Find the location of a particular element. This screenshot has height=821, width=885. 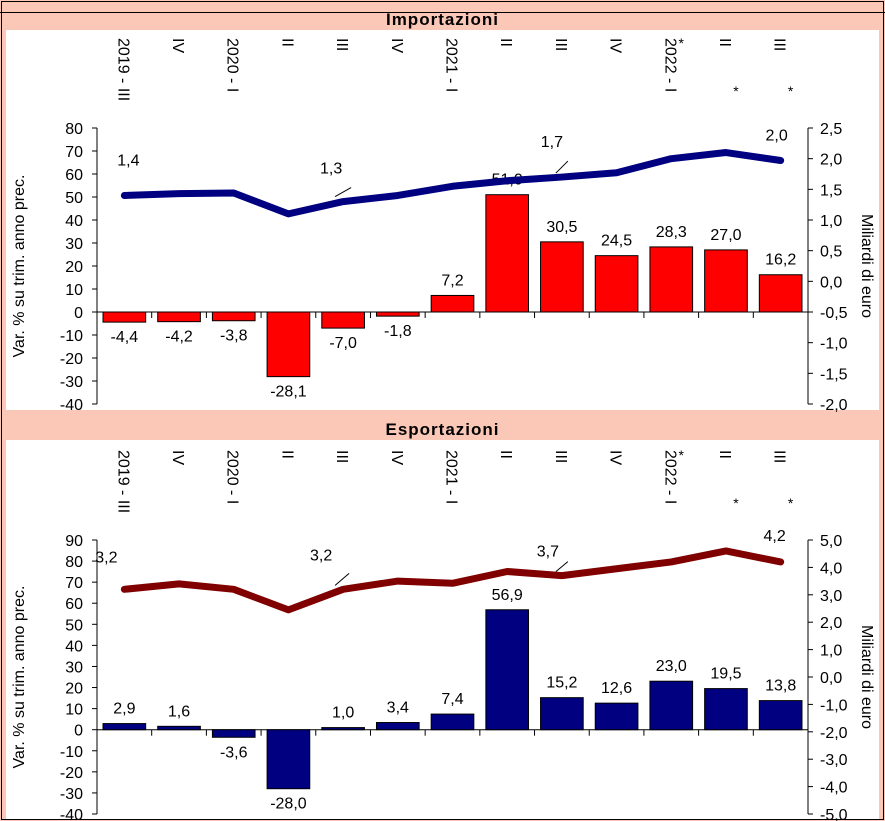

imp-bar-label: 30,5 is located at coordinates (561, 227).